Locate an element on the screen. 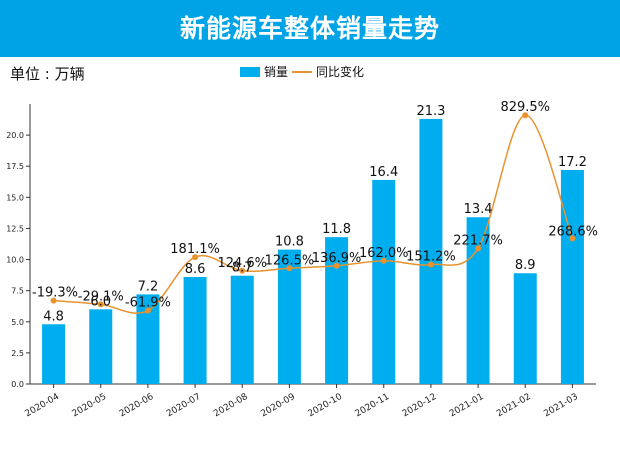 The image size is (620, 465). bar-value-label: 21.3 is located at coordinates (430, 111).